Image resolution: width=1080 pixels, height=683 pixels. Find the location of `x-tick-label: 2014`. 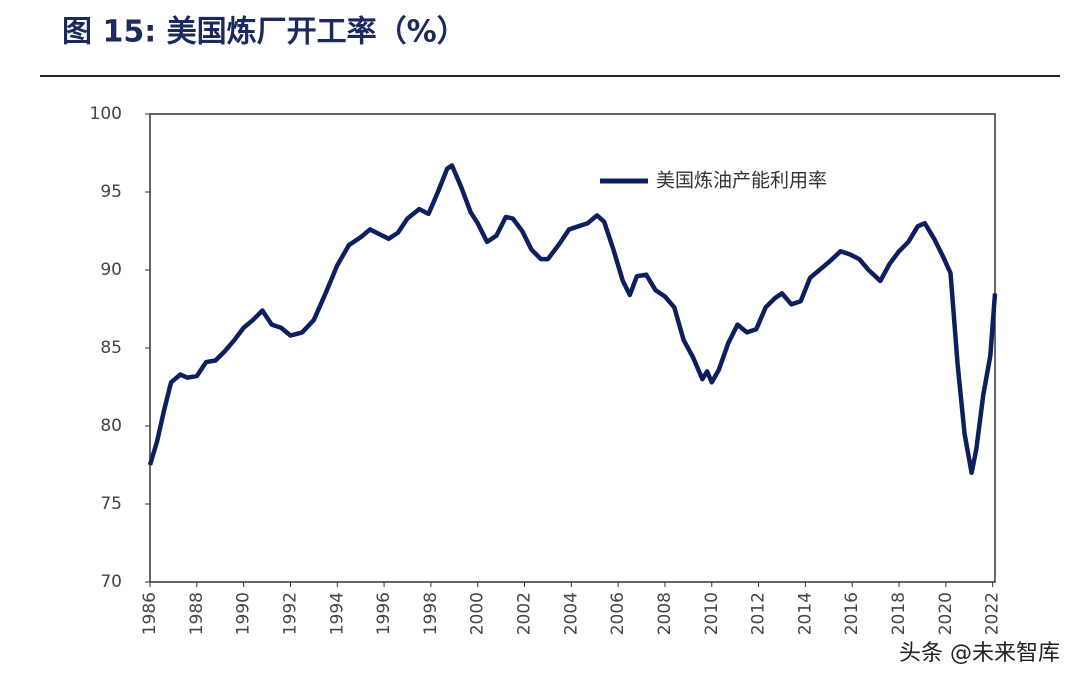

x-tick-label: 2014 is located at coordinates (805, 613).